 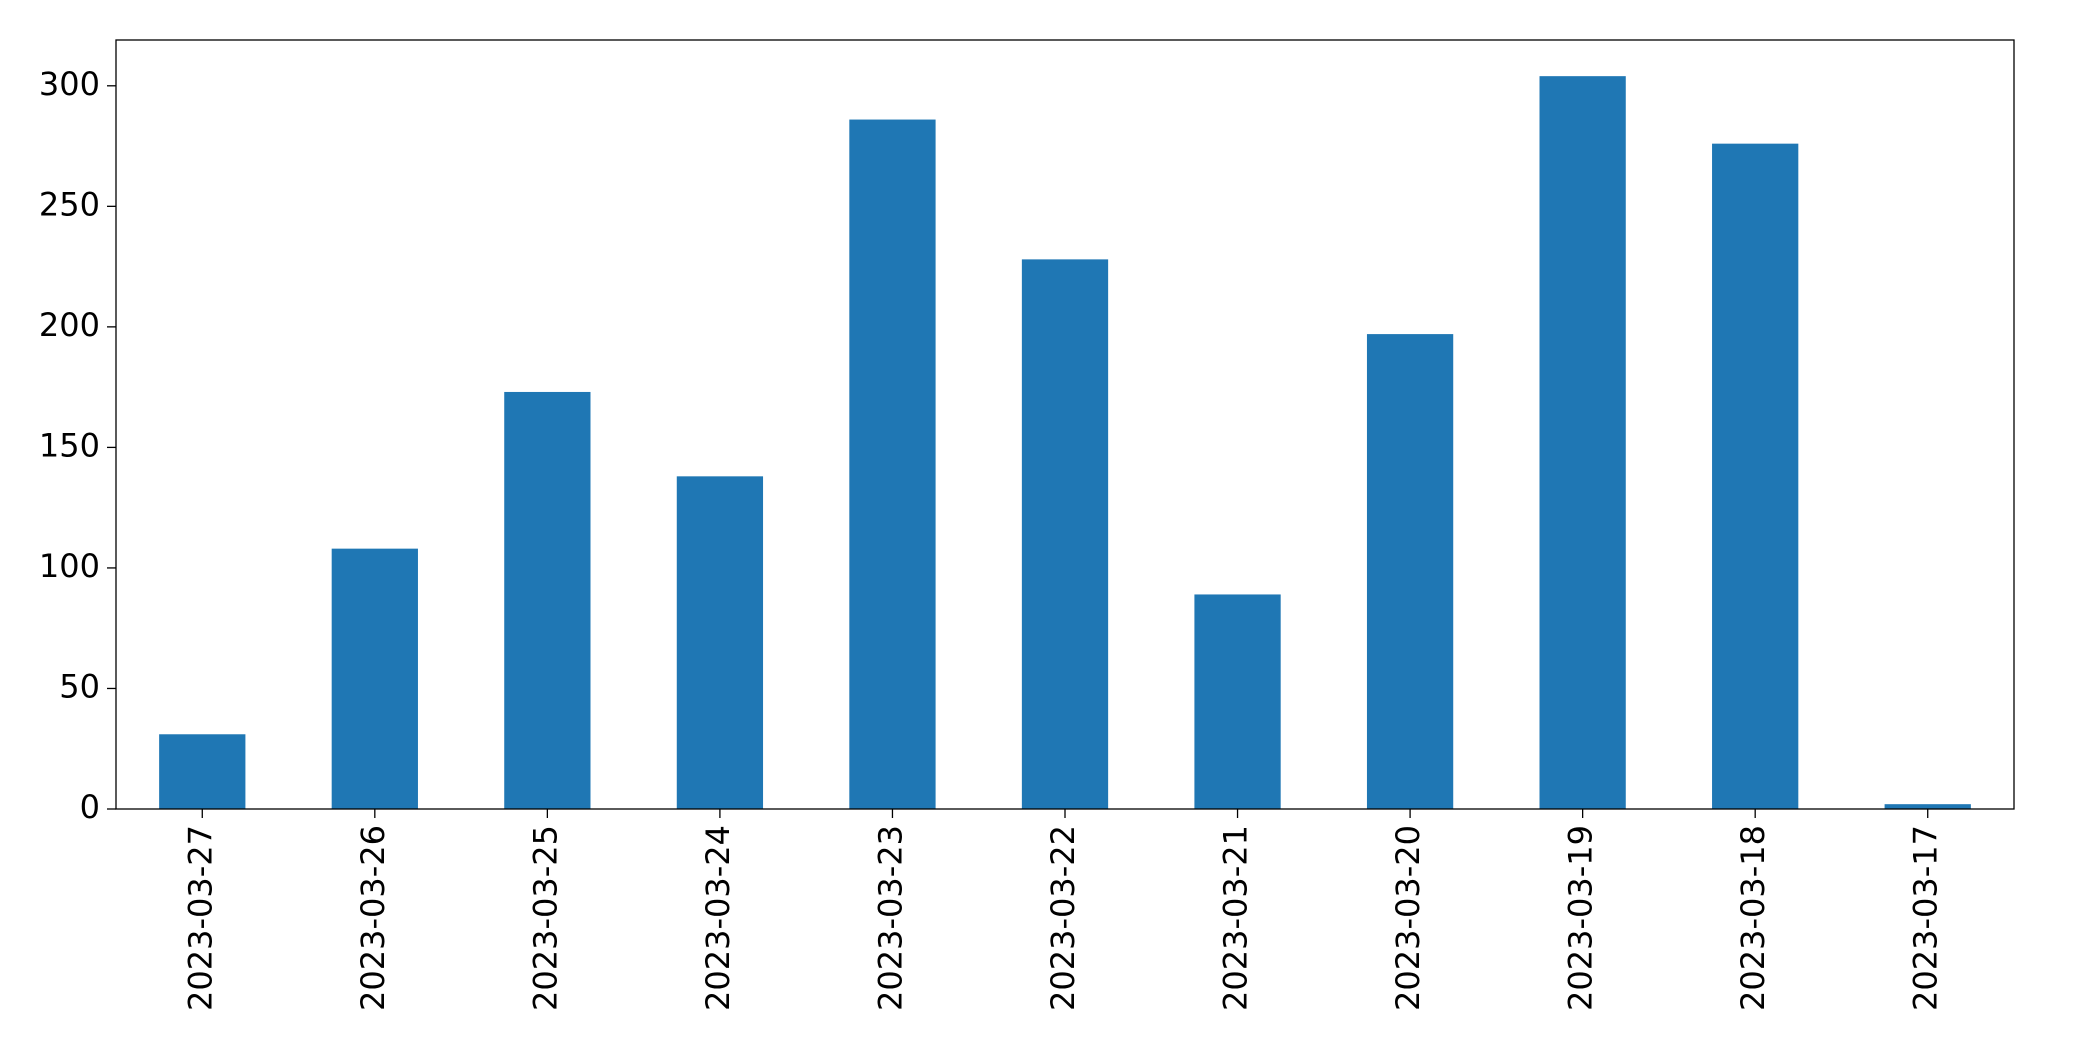 What do you see at coordinates (373, 918) in the screenshot?
I see `x-tick-label: 2023-03-26` at bounding box center [373, 918].